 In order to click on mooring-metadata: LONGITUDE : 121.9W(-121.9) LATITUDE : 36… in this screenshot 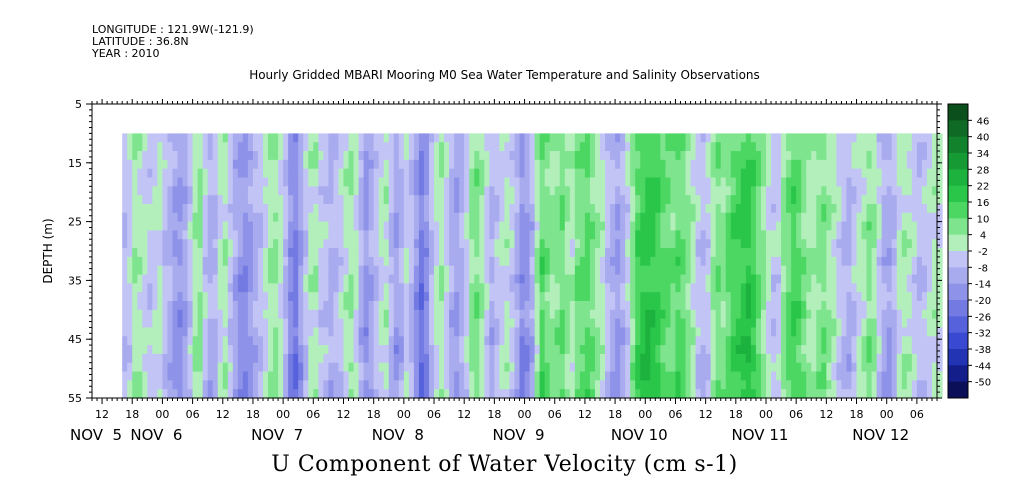, I will do `click(173, 42)`.